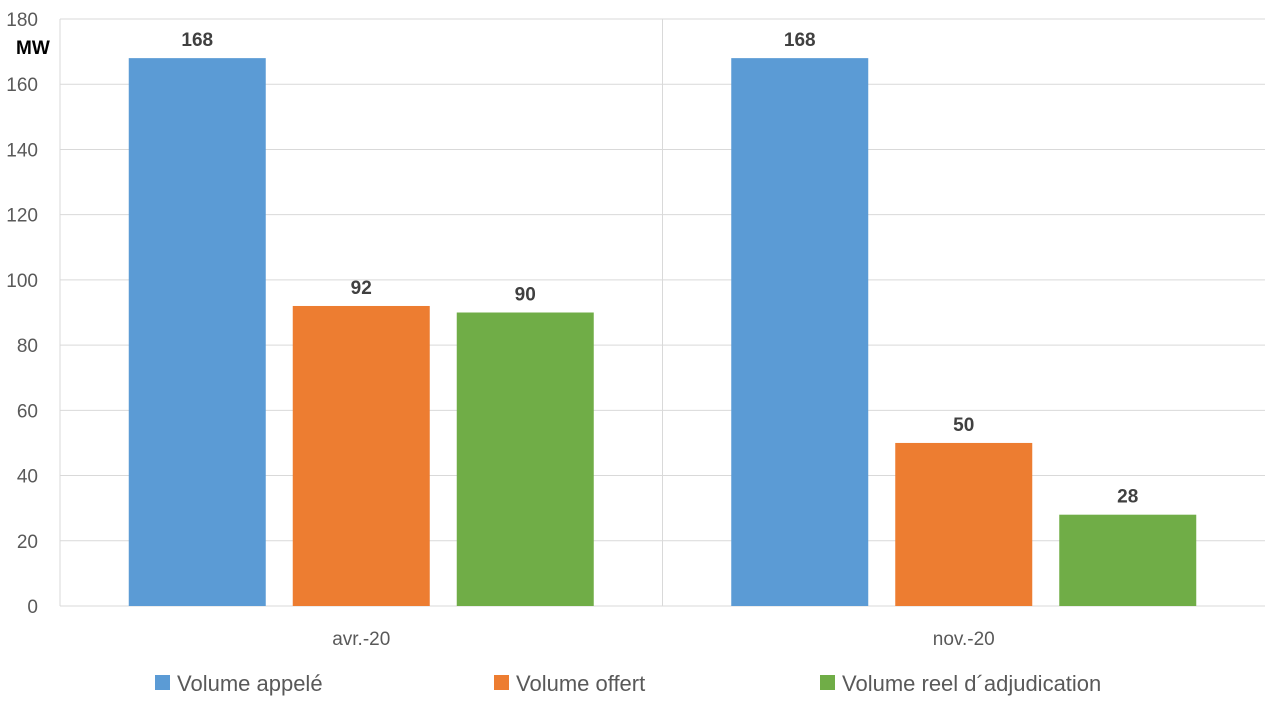 The height and width of the screenshot is (725, 1280). Describe the element at coordinates (27, 411) in the screenshot. I see `y-tick-label: 60` at that location.